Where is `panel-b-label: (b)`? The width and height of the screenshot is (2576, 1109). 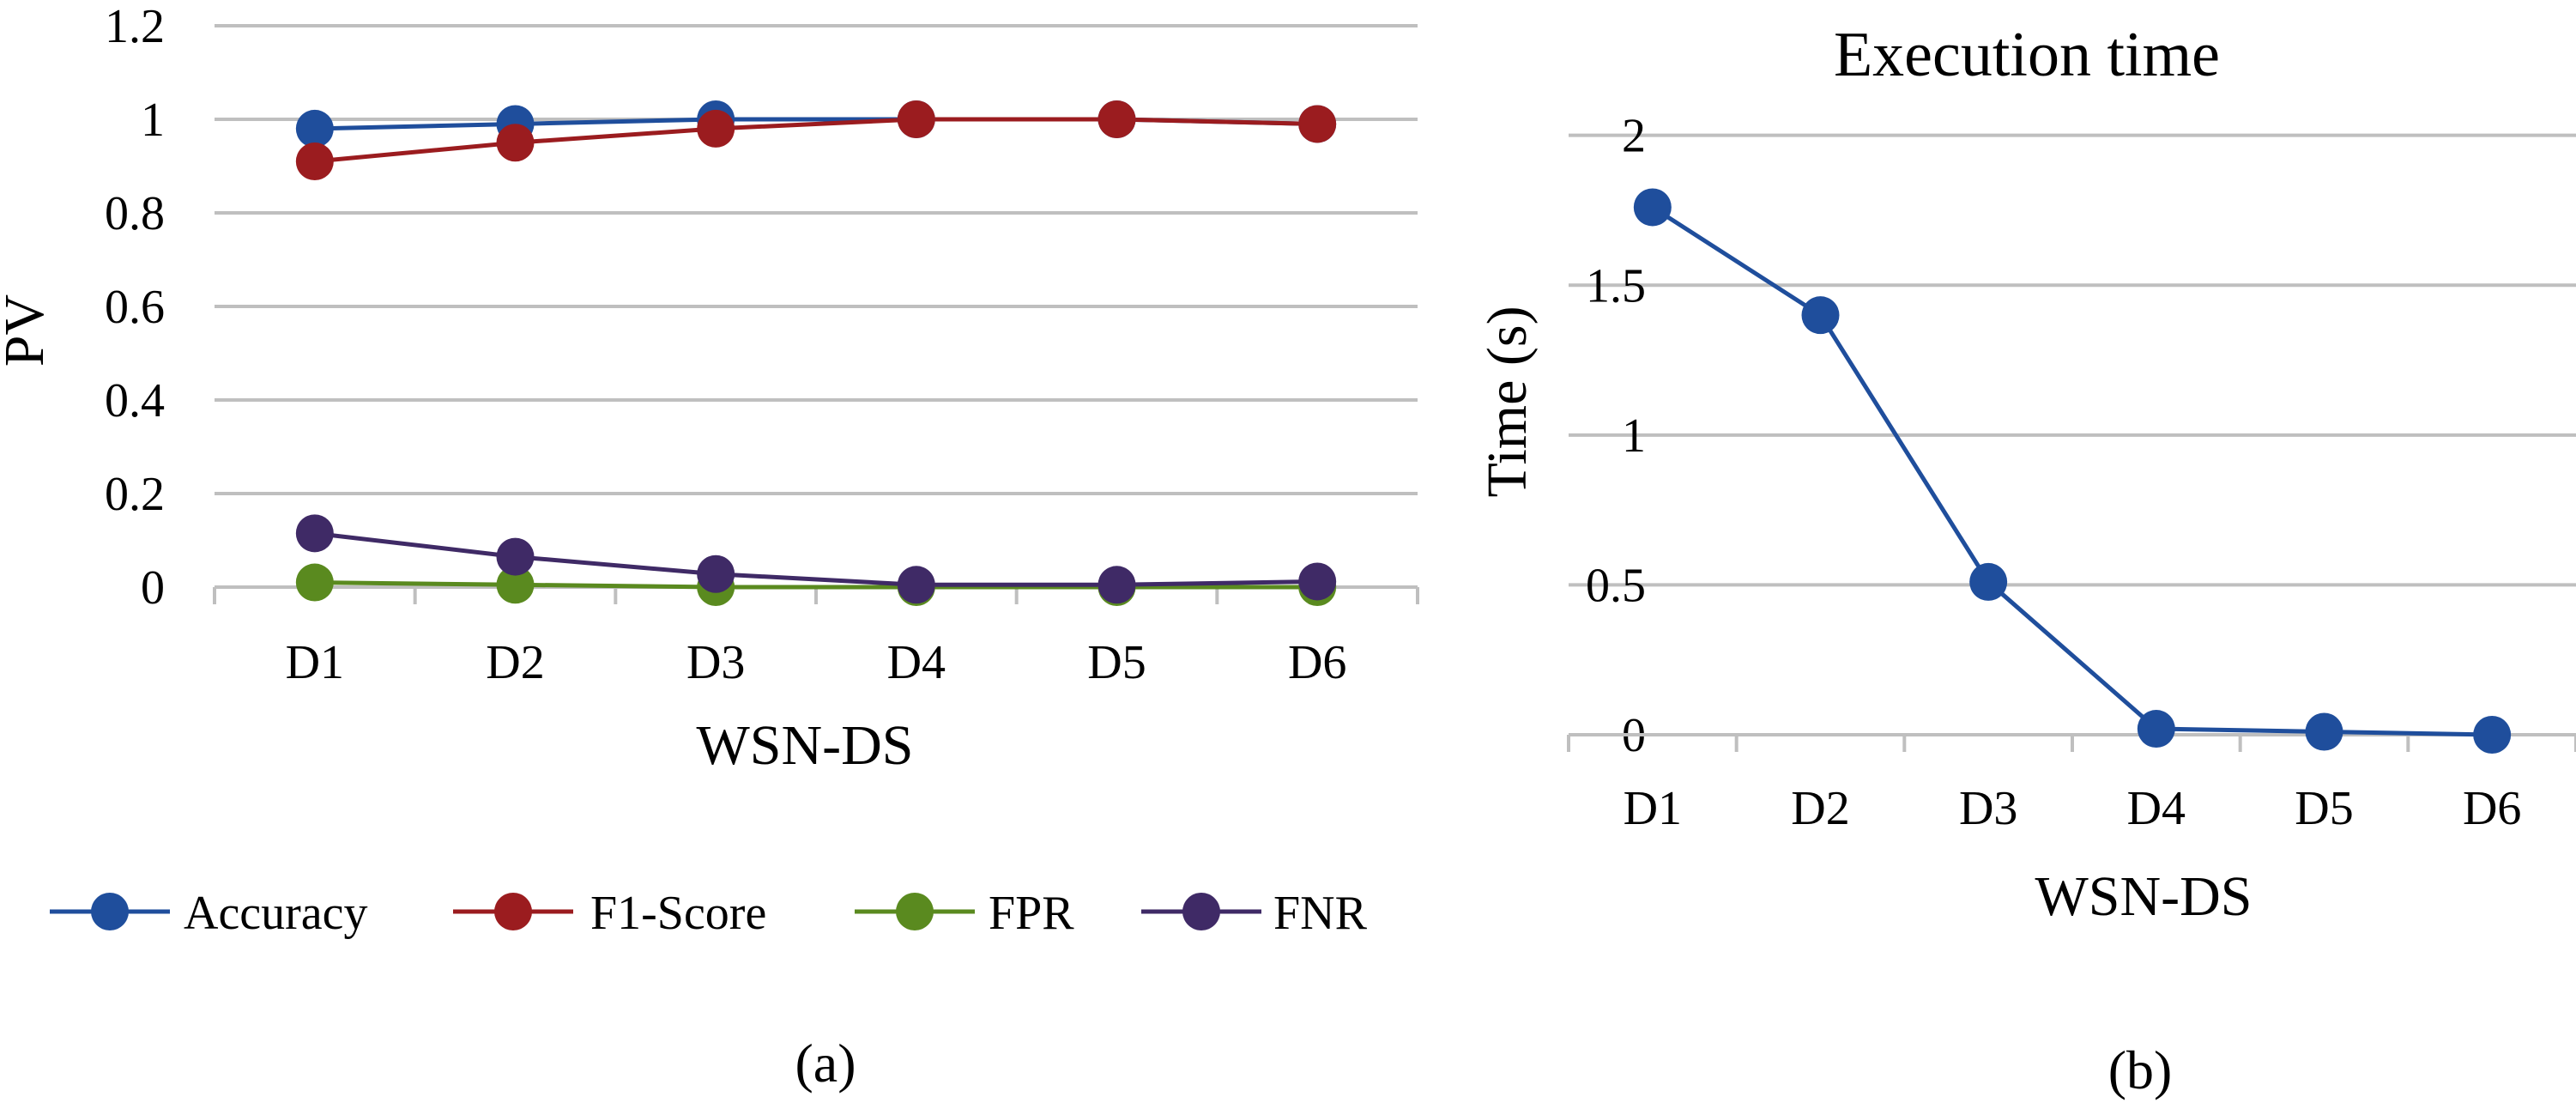
panel-b-label: (b) is located at coordinates (2140, 1070).